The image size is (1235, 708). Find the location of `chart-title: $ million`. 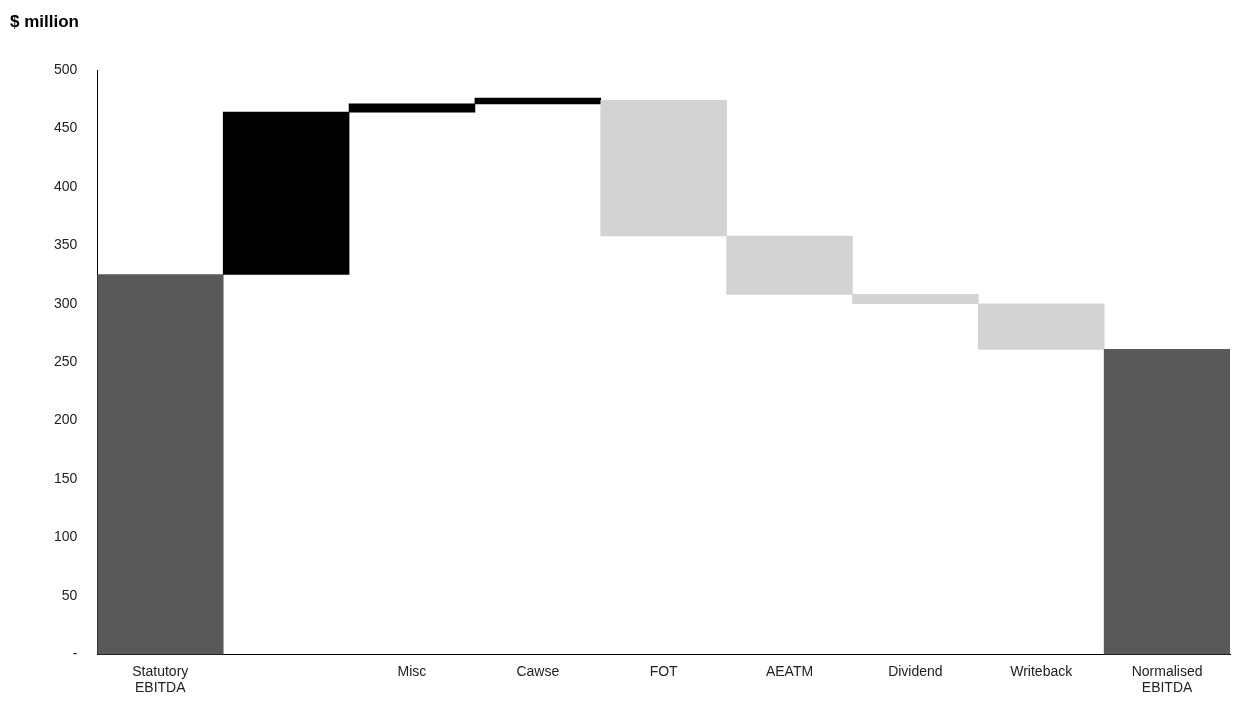

chart-title: $ million is located at coordinates (44, 22).